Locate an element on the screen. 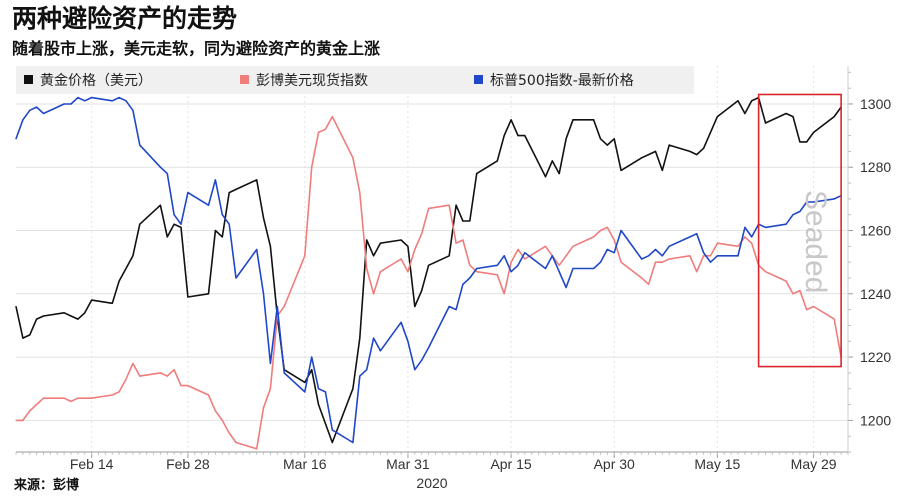 Image resolution: width=908 pixels, height=497 pixels. legend-label-2: 彭博美元现货指数 is located at coordinates (312, 80).